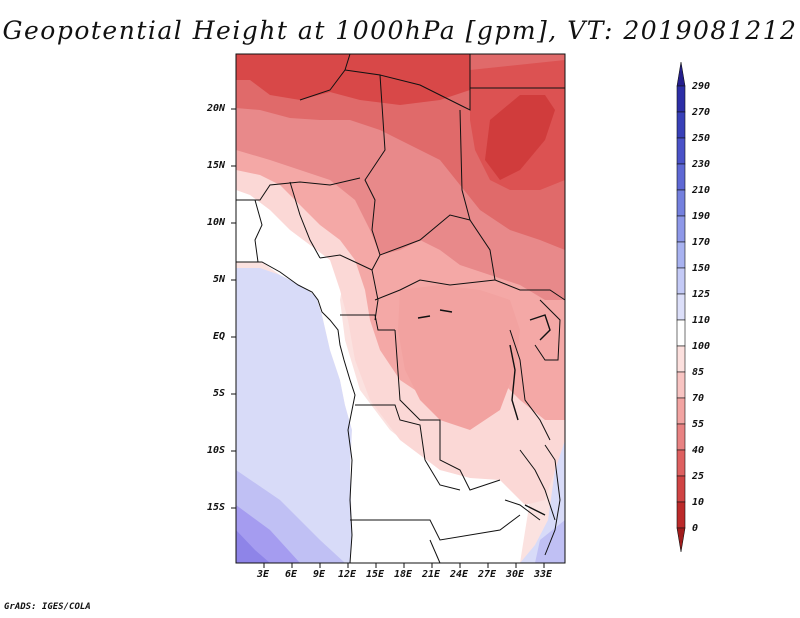 This screenshot has height=618, width=800. I want to click on colorbar-label: 190, so click(701, 216).